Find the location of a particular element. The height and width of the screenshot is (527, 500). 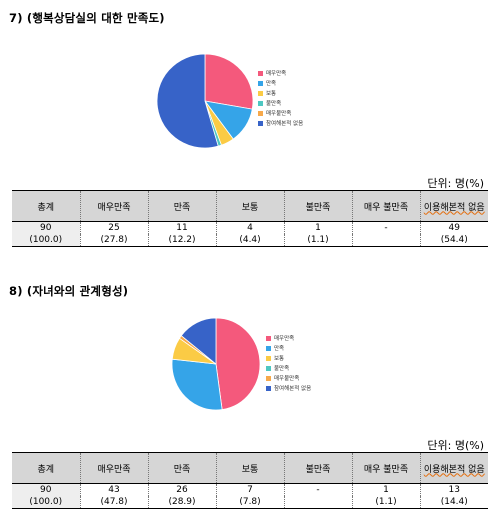

count-cell: 13 is located at coordinates (453, 489).